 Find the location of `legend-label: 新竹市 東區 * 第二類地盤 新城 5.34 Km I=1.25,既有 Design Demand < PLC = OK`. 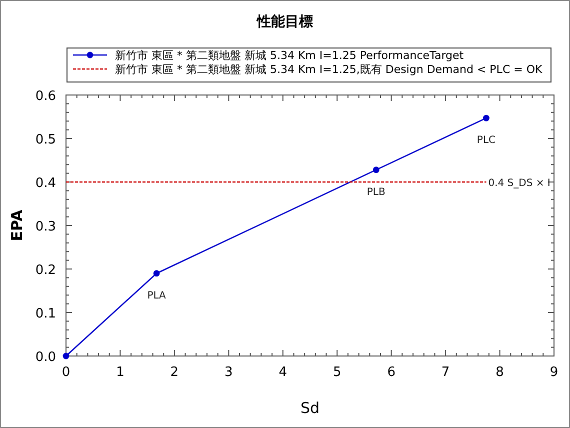

legend-label: 新竹市 東區 * 第二類地盤 新城 5.34 Km I=1.25,既有 Design Demand < PLC = OK is located at coordinates (329, 69).